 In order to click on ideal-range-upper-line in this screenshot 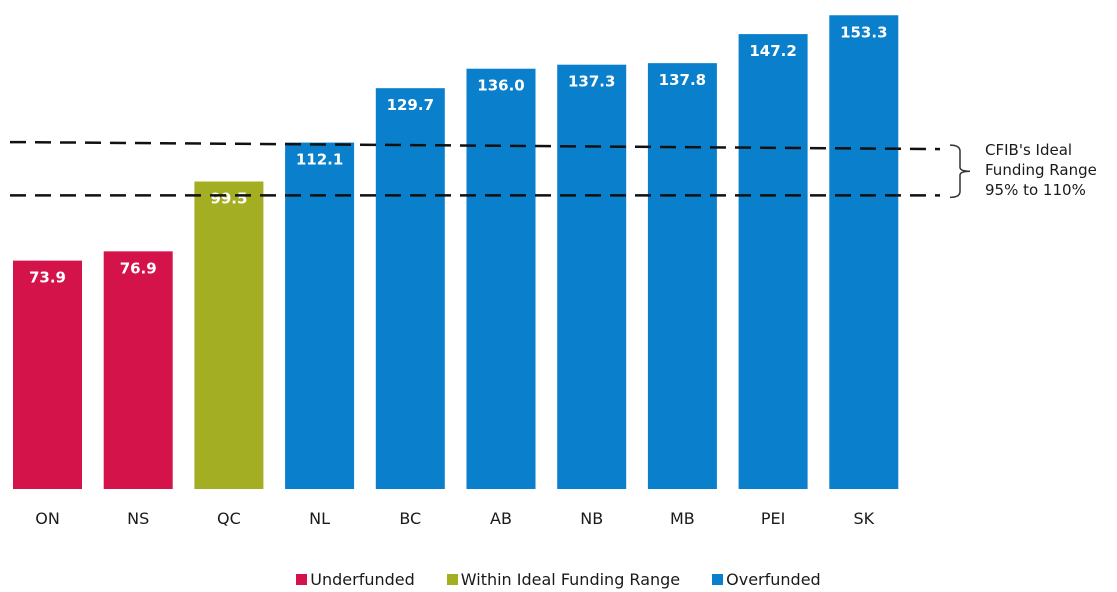, I will do `click(475, 145)`.